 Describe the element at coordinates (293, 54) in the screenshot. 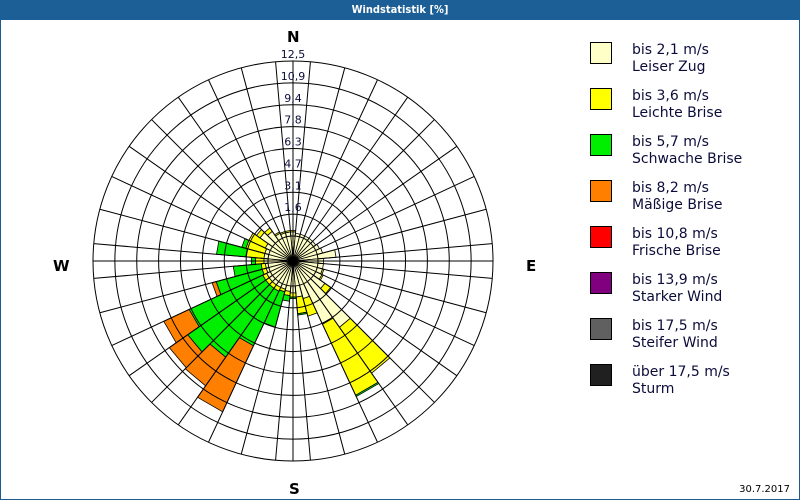

I see `ring-label: 12,5` at that location.